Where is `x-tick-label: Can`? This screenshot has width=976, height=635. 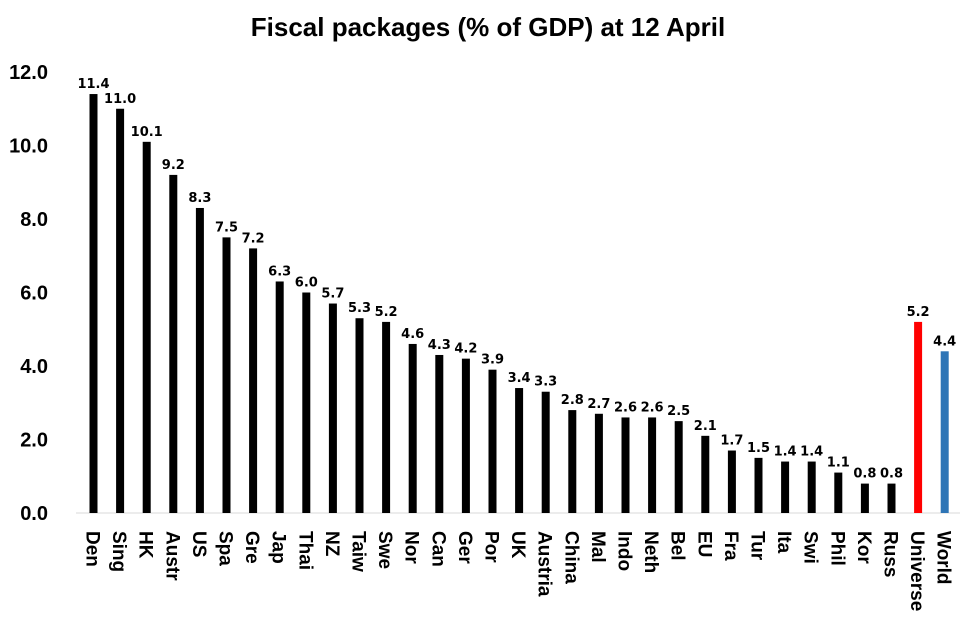
x-tick-label: Can is located at coordinates (437, 549).